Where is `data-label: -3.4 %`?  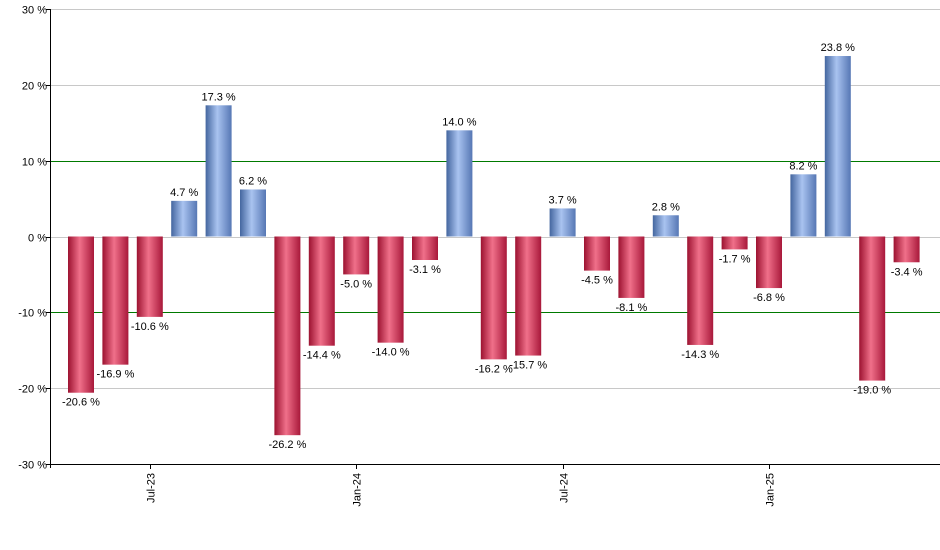 data-label: -3.4 % is located at coordinates (907, 272).